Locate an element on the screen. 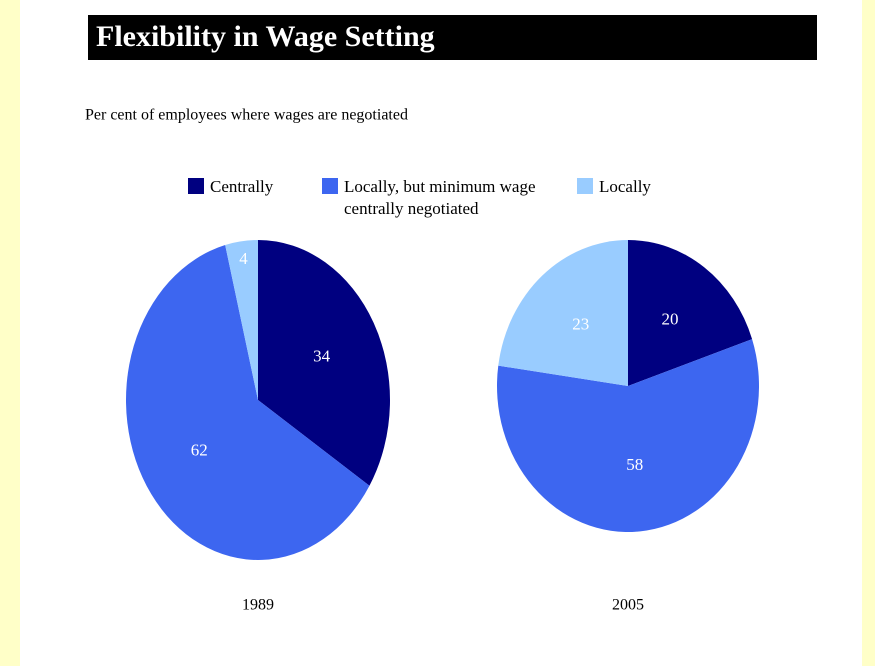 Image resolution: width=875 pixels, height=666 pixels. data-label: 34 is located at coordinates (322, 356).